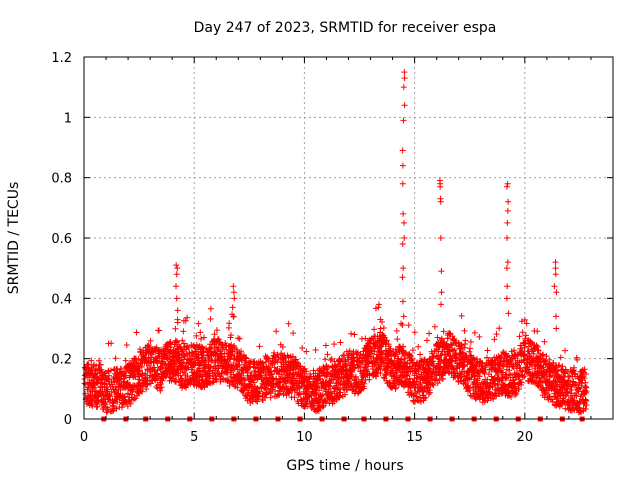 The width and height of the screenshot is (640, 480). I want to click on y-tick-label: 0, so click(68, 420).